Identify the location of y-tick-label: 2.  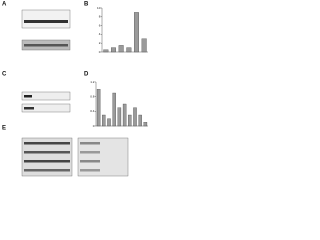
(100, 43).